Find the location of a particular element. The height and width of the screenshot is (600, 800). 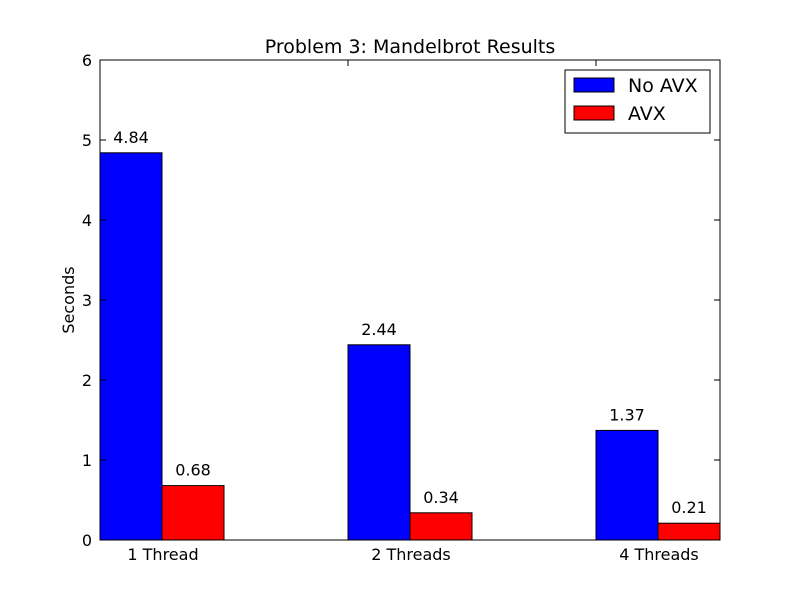

legend-swatch-avx is located at coordinates (594, 113).